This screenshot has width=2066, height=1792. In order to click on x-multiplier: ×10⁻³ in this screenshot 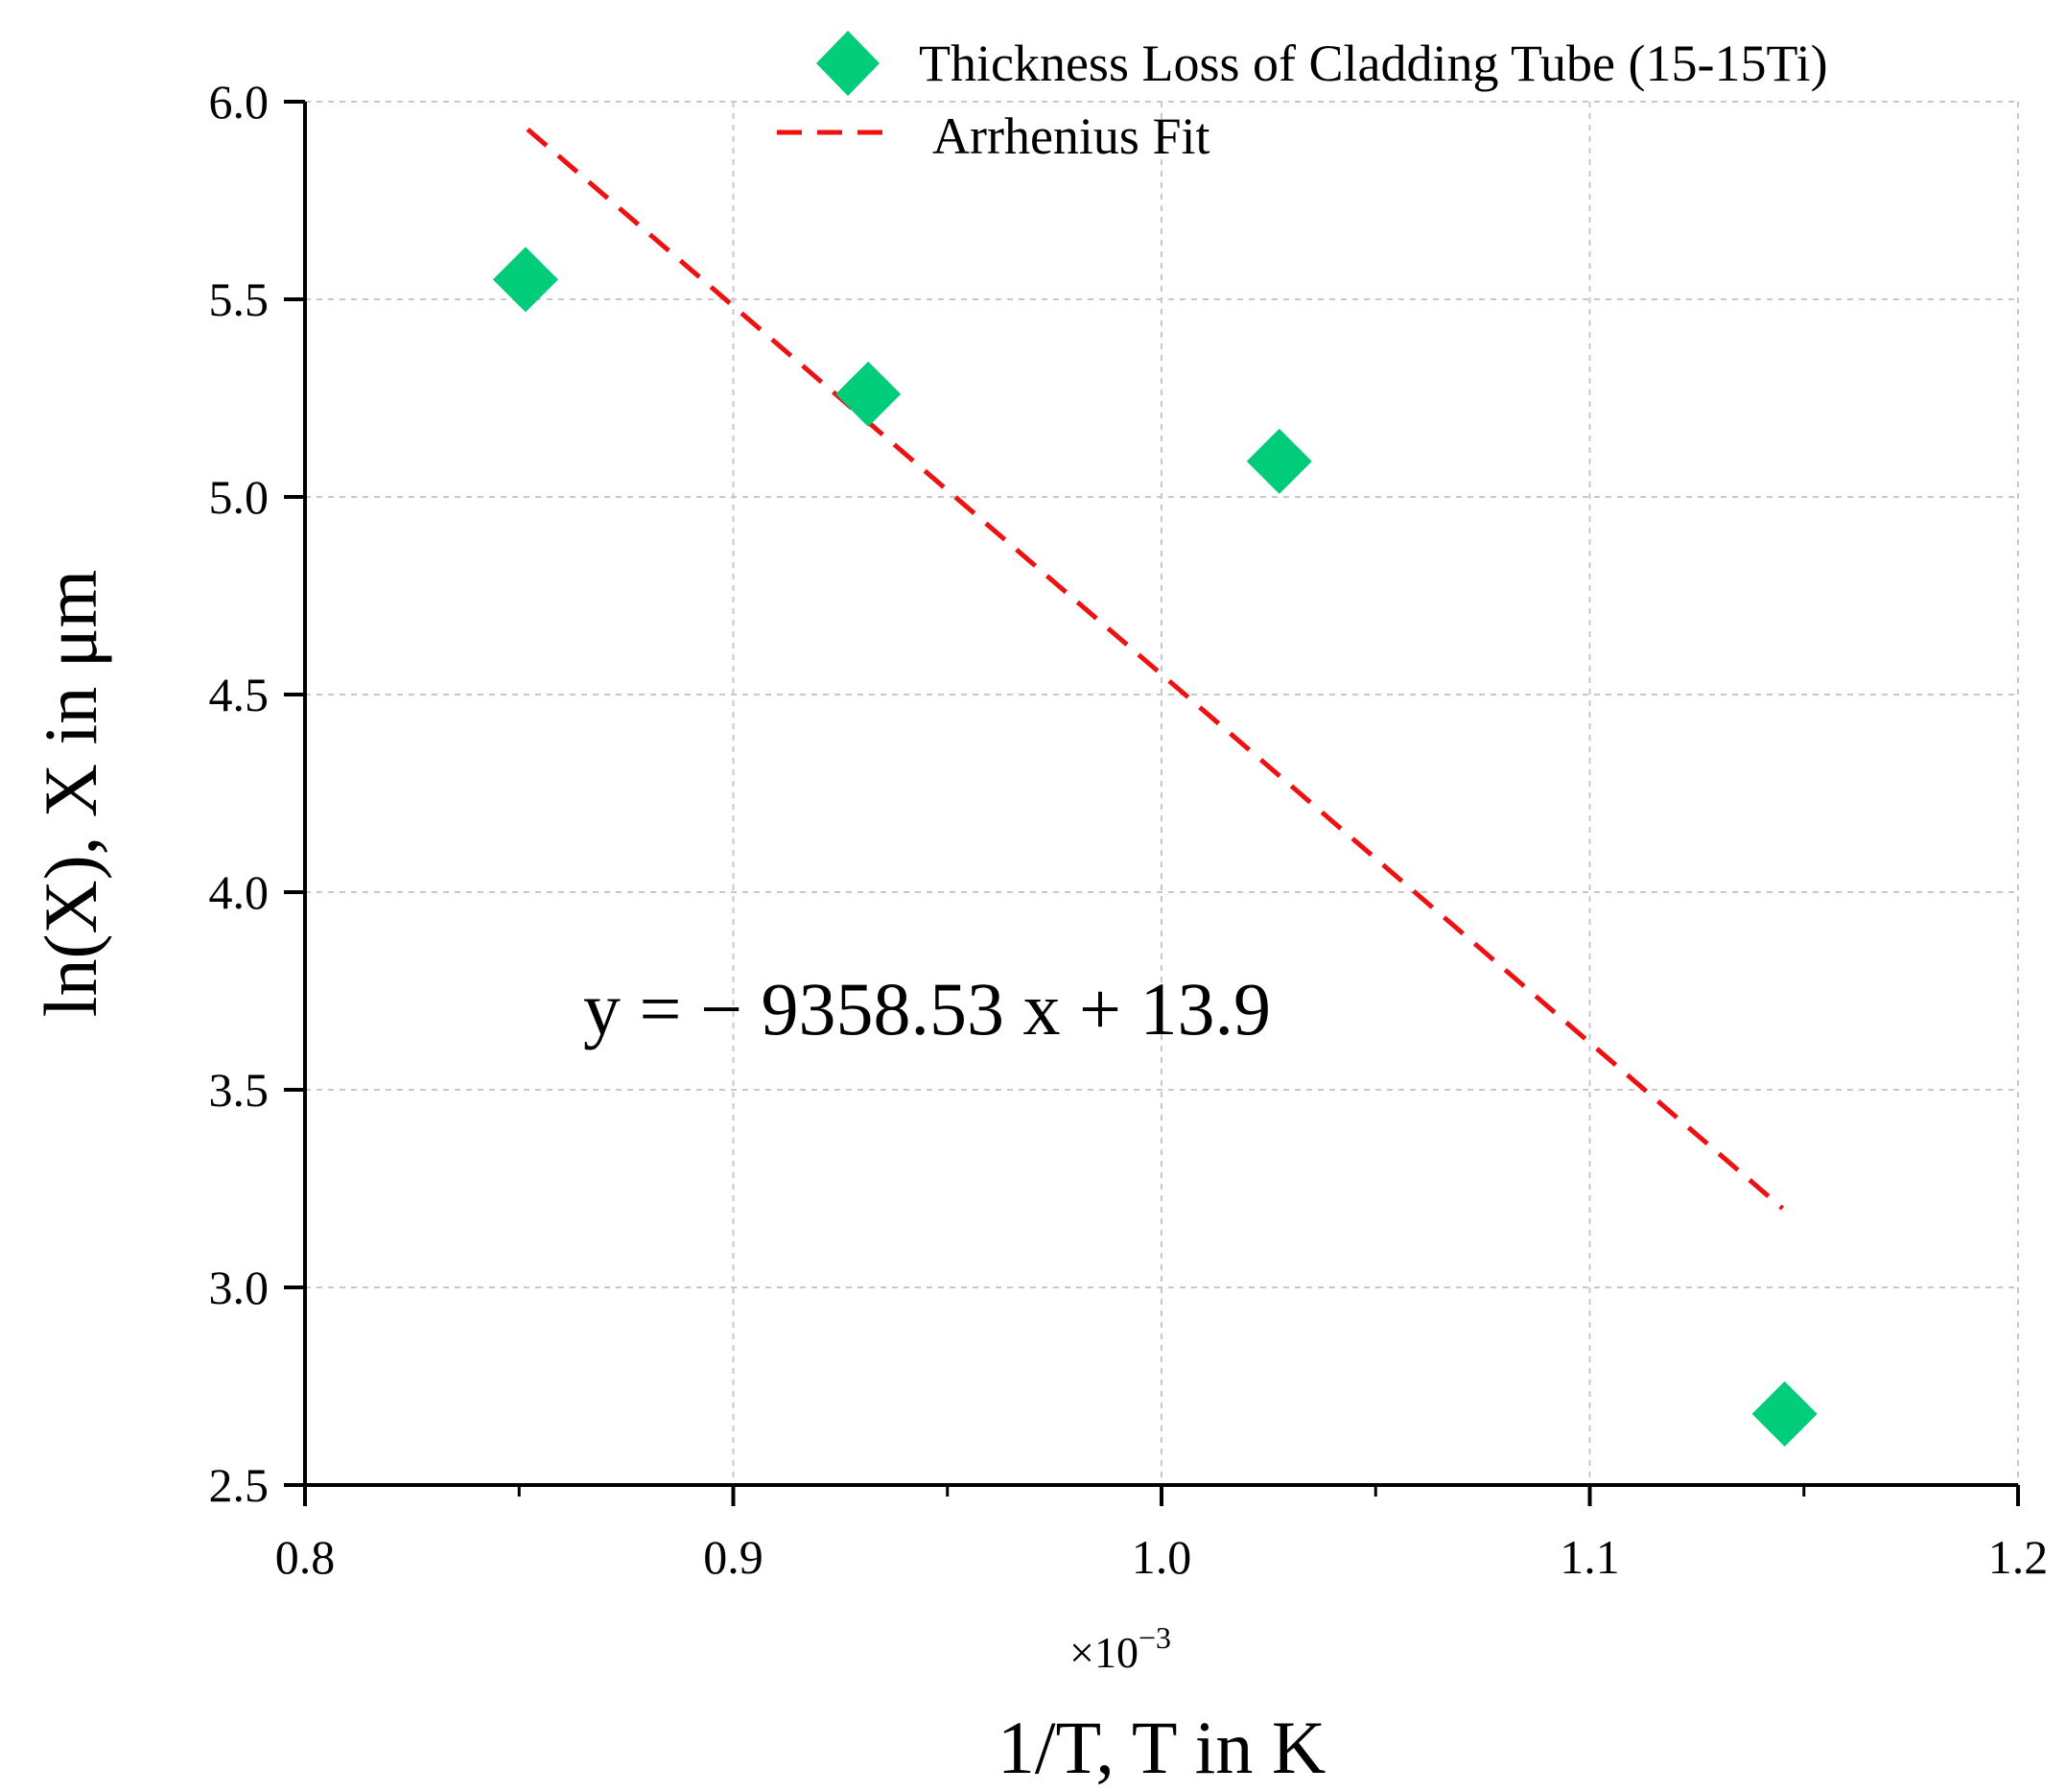, I will do `click(1120, 1648)`.